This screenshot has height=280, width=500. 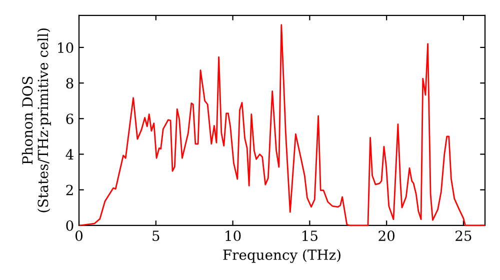 I want to click on x-tick-label: 15, so click(x=310, y=236).